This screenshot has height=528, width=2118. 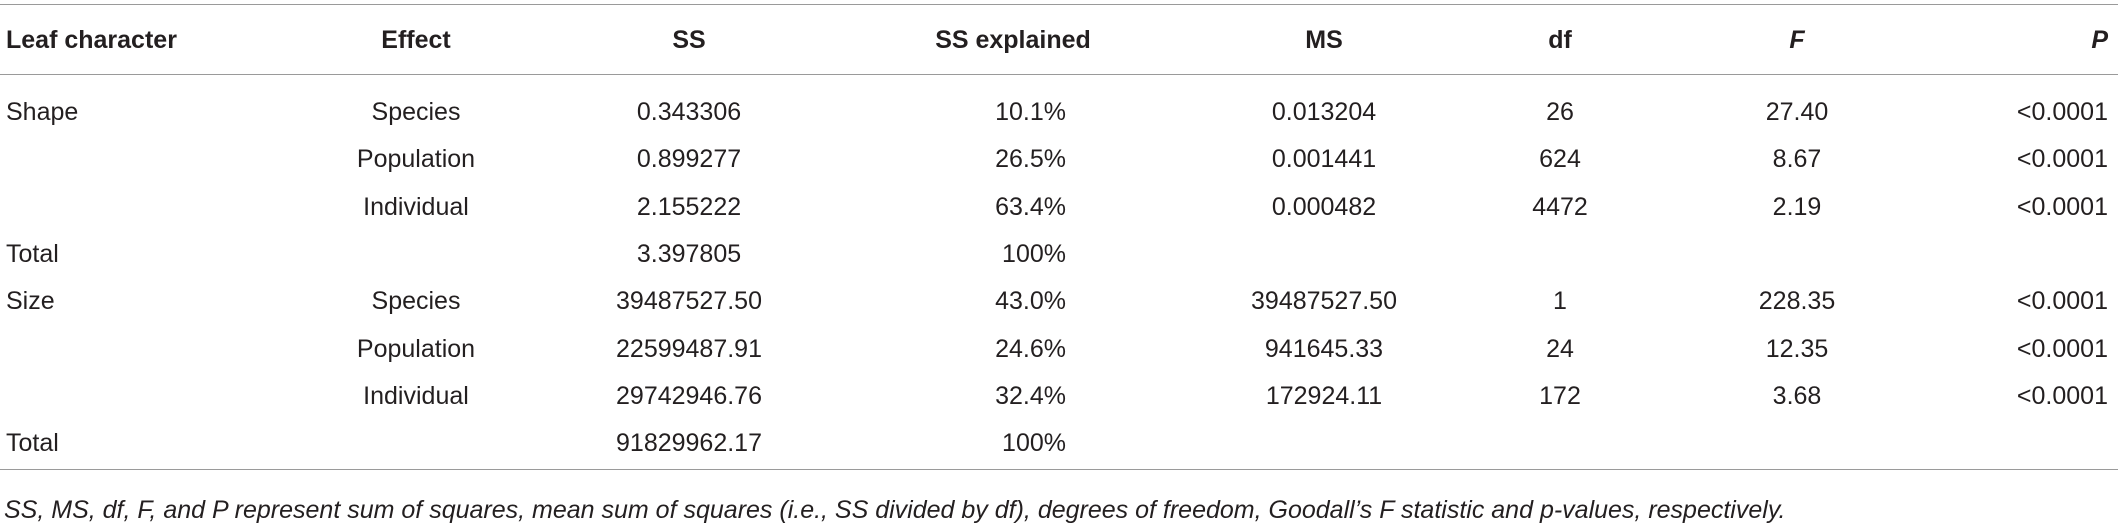 I want to click on column-header: MS, so click(x=1324, y=40).